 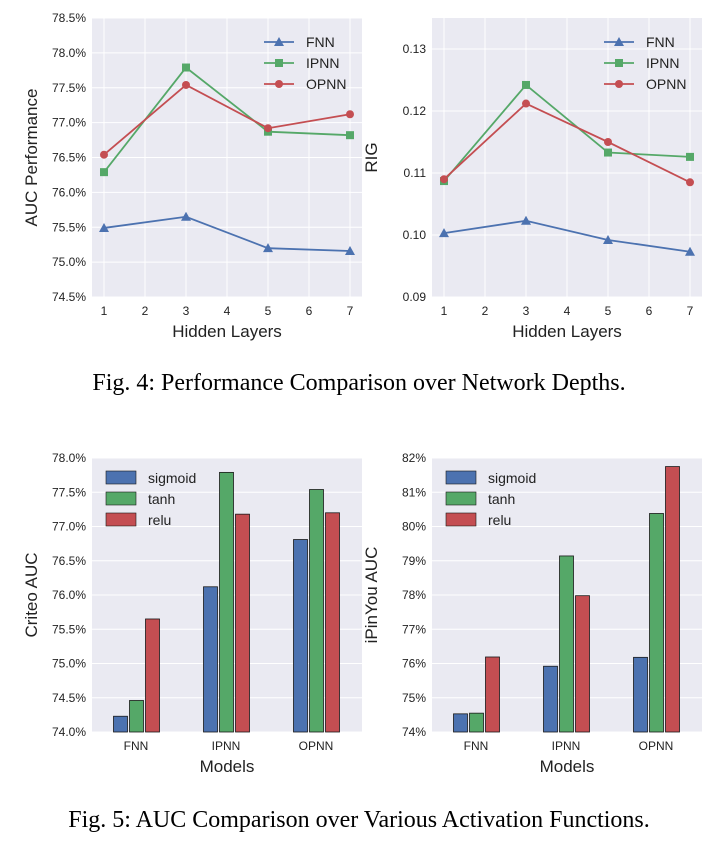 What do you see at coordinates (69, 698) in the screenshot?
I see `y-tick-label: 74.5%` at bounding box center [69, 698].